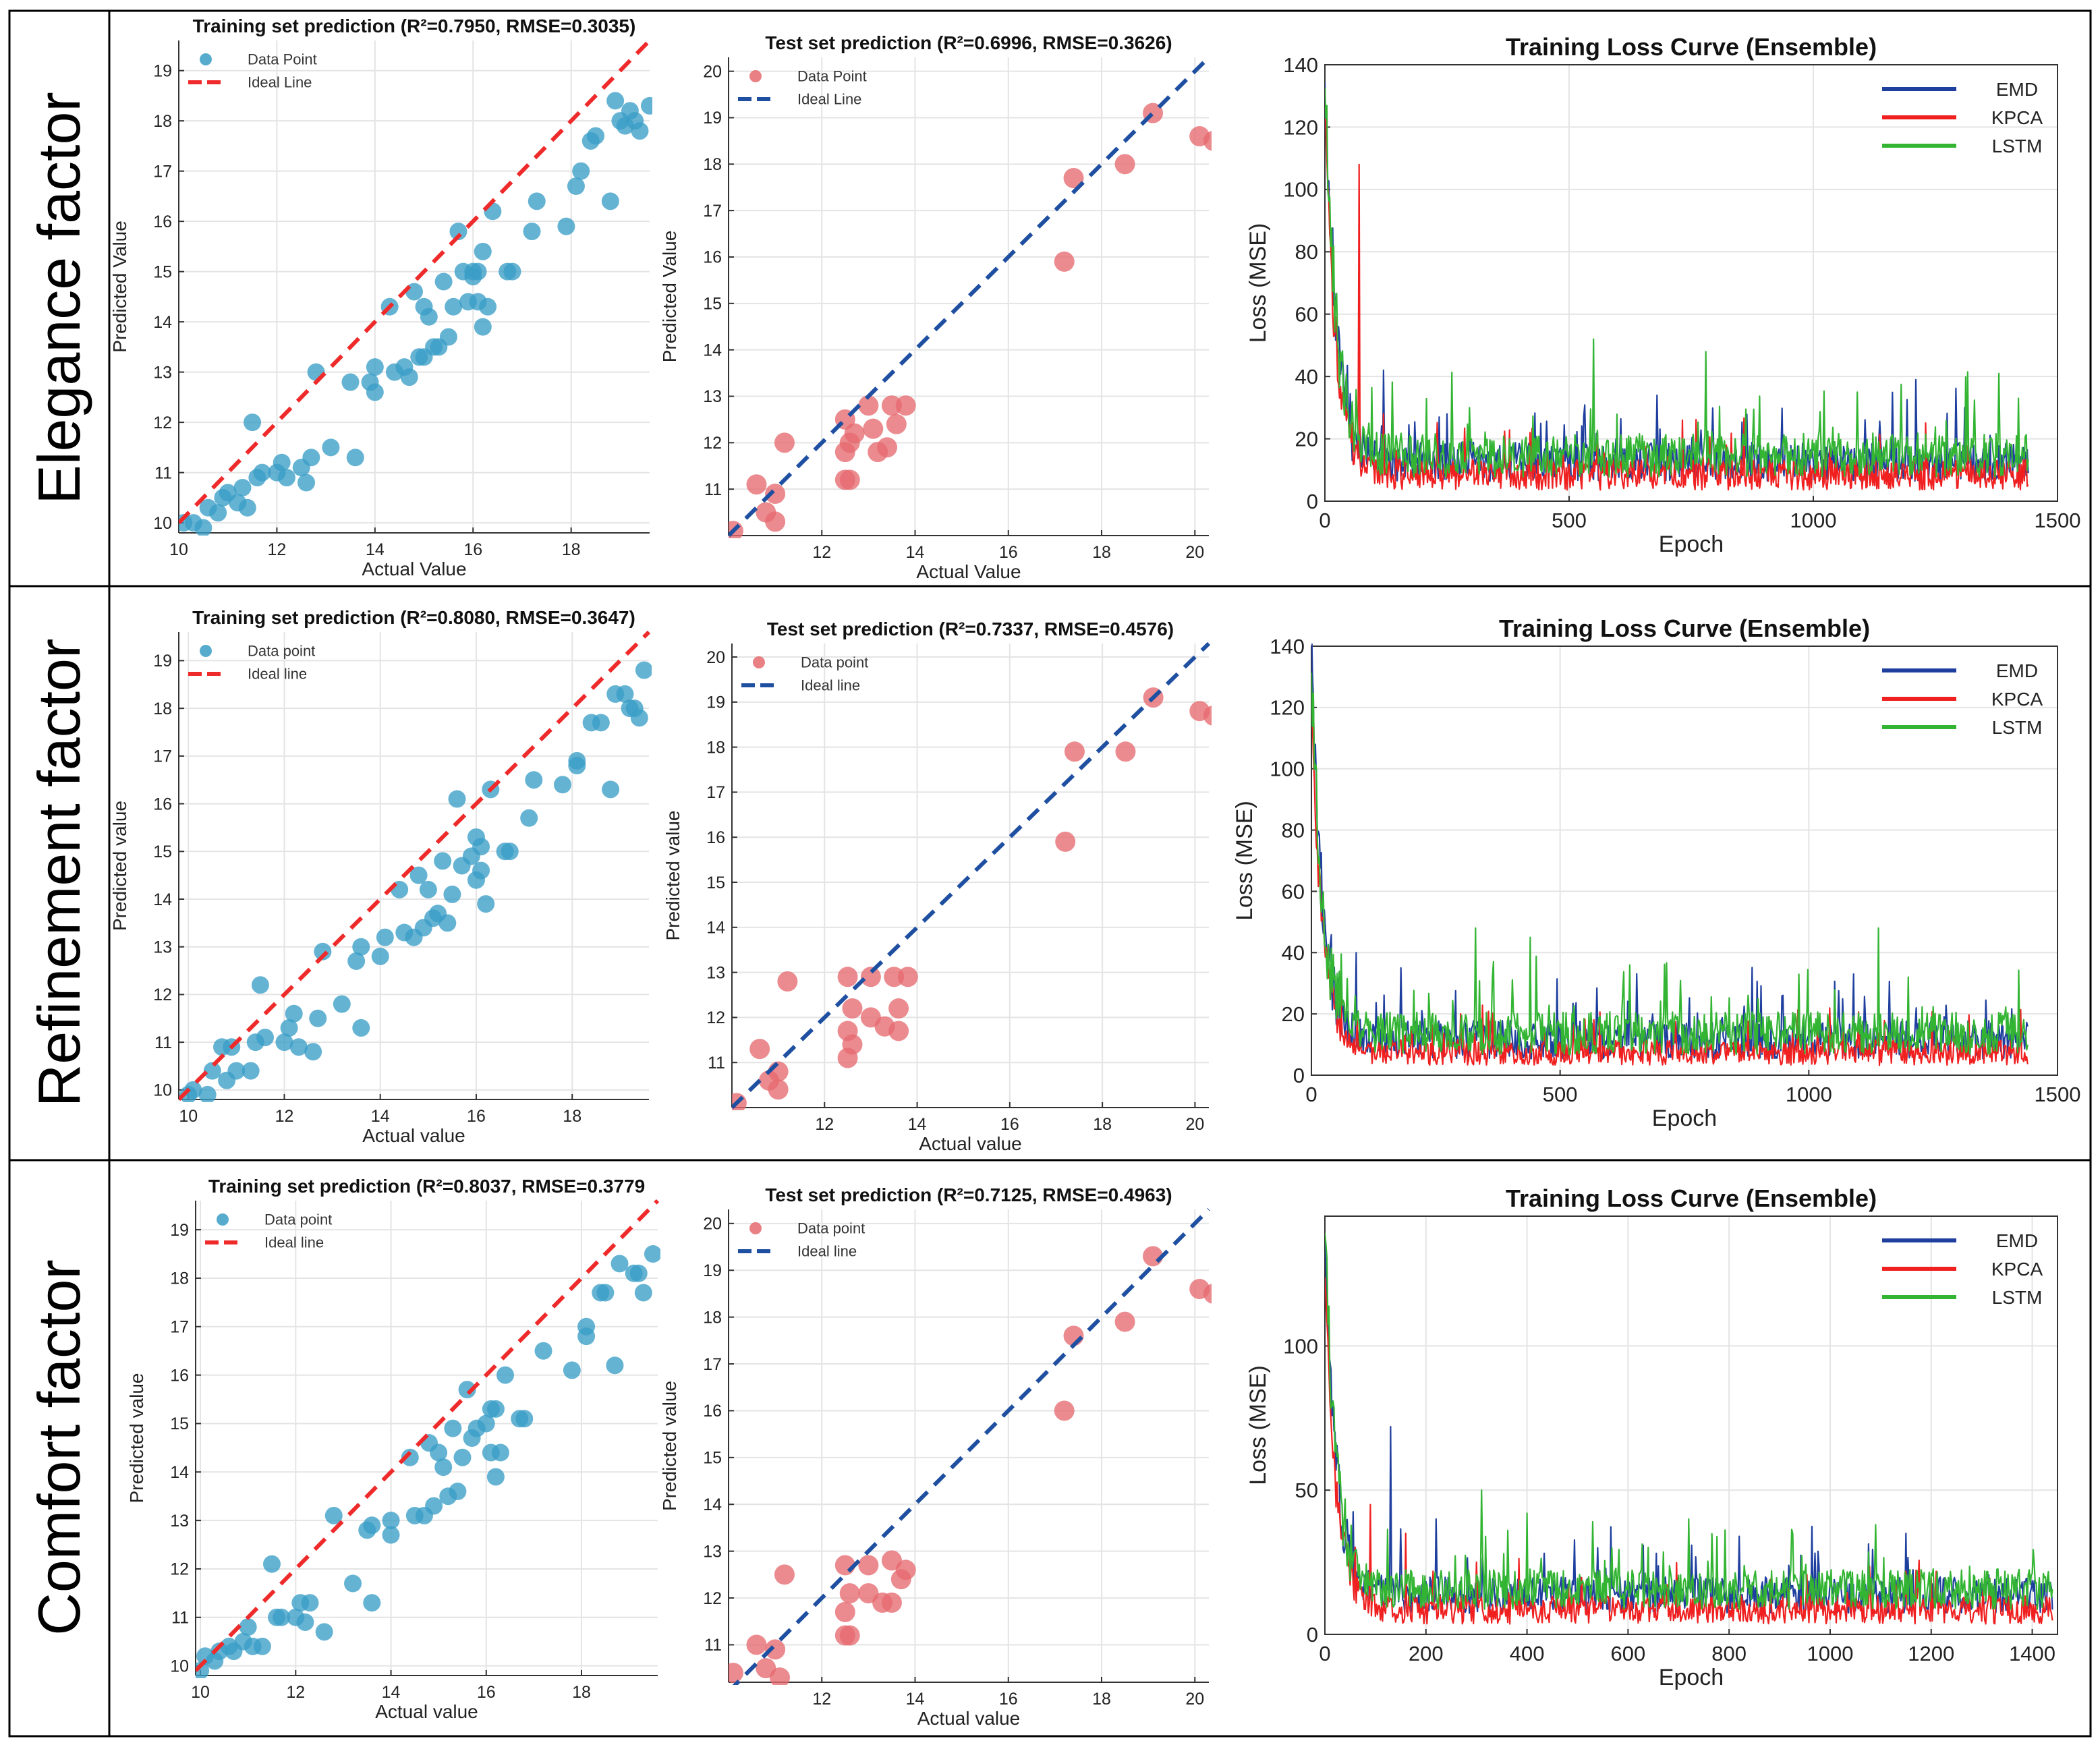 The image size is (2100, 1747). Describe the element at coordinates (1195, 1124) in the screenshot. I see `x-tick-label: 20` at that location.